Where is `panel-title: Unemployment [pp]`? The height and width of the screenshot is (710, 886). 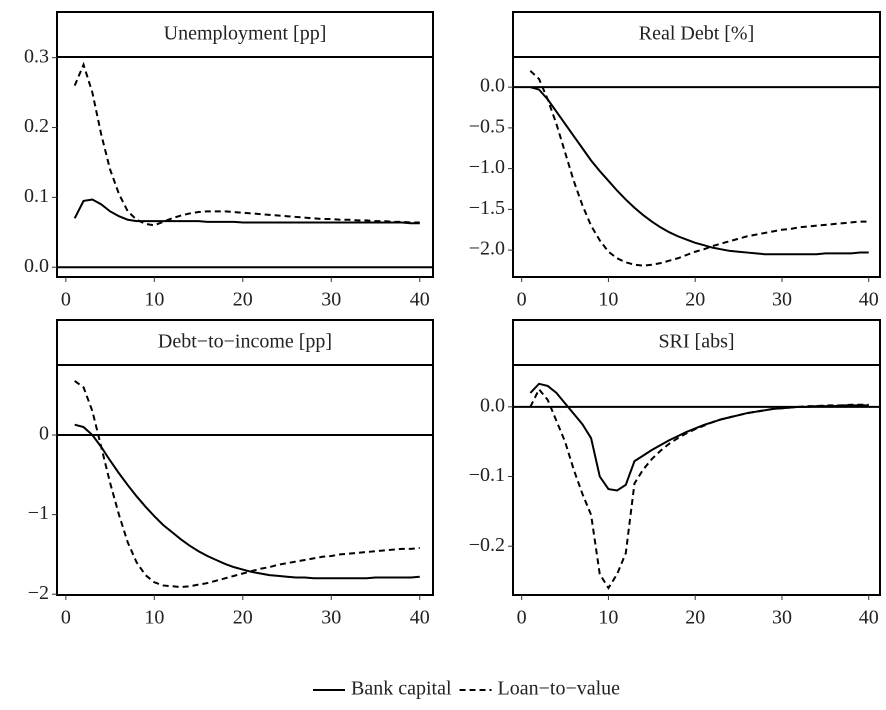 panel-title: Unemployment [pp] is located at coordinates (245, 34).